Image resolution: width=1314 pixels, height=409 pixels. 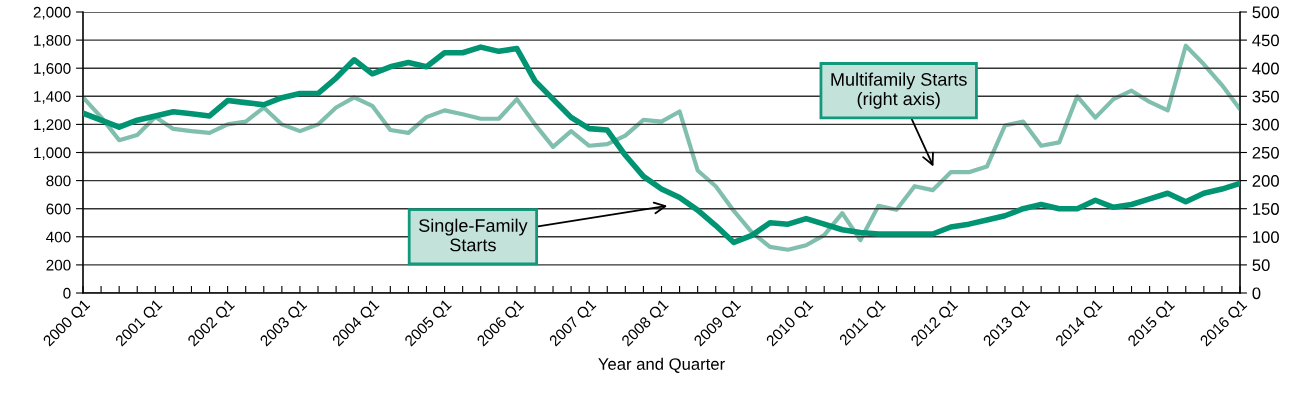 What do you see at coordinates (1265, 181) in the screenshot?
I see `y2-tick-label: 200` at bounding box center [1265, 181].